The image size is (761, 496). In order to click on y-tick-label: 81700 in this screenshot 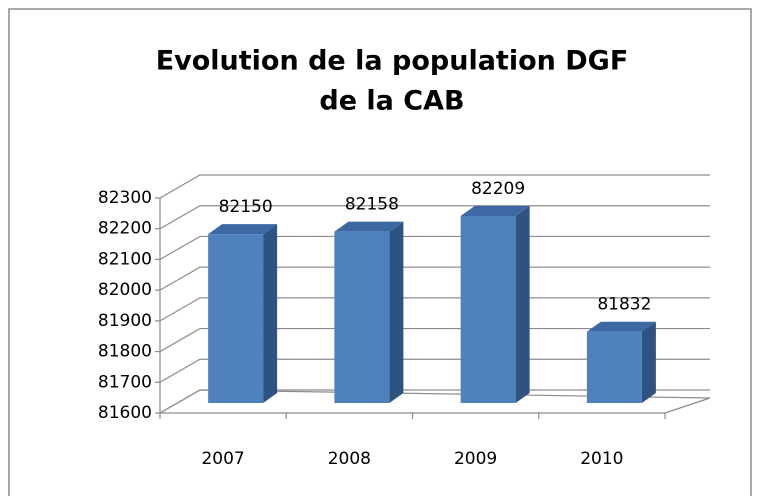, I will do `click(125, 382)`.